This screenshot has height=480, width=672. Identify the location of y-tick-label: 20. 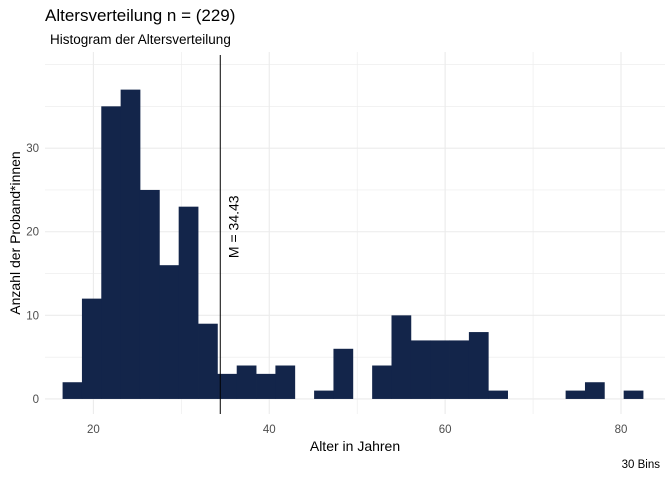
(32, 233).